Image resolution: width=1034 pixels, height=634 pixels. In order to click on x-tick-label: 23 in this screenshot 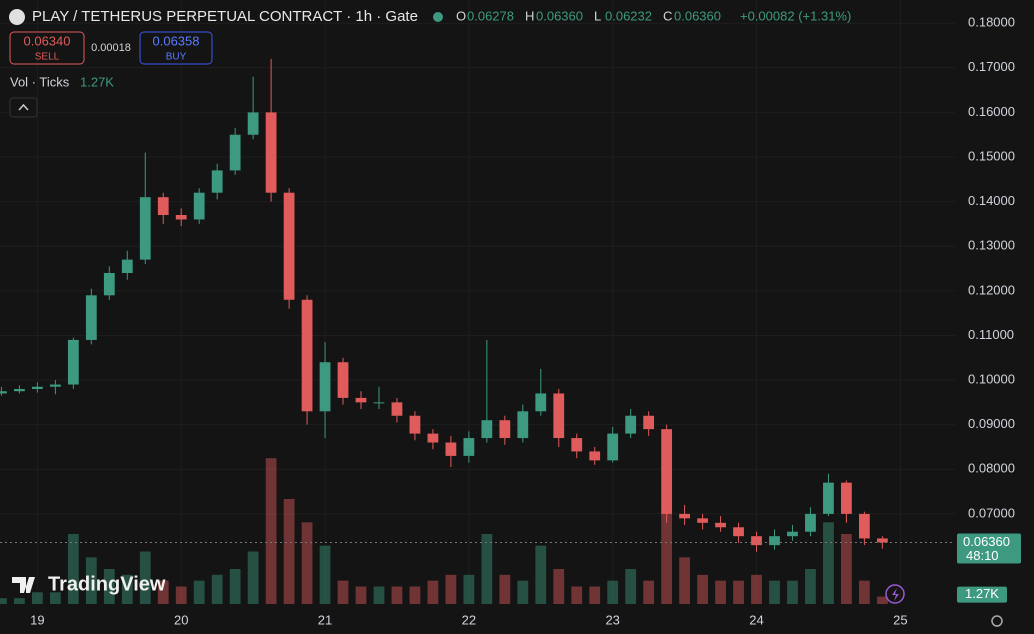, I will do `click(612, 619)`.